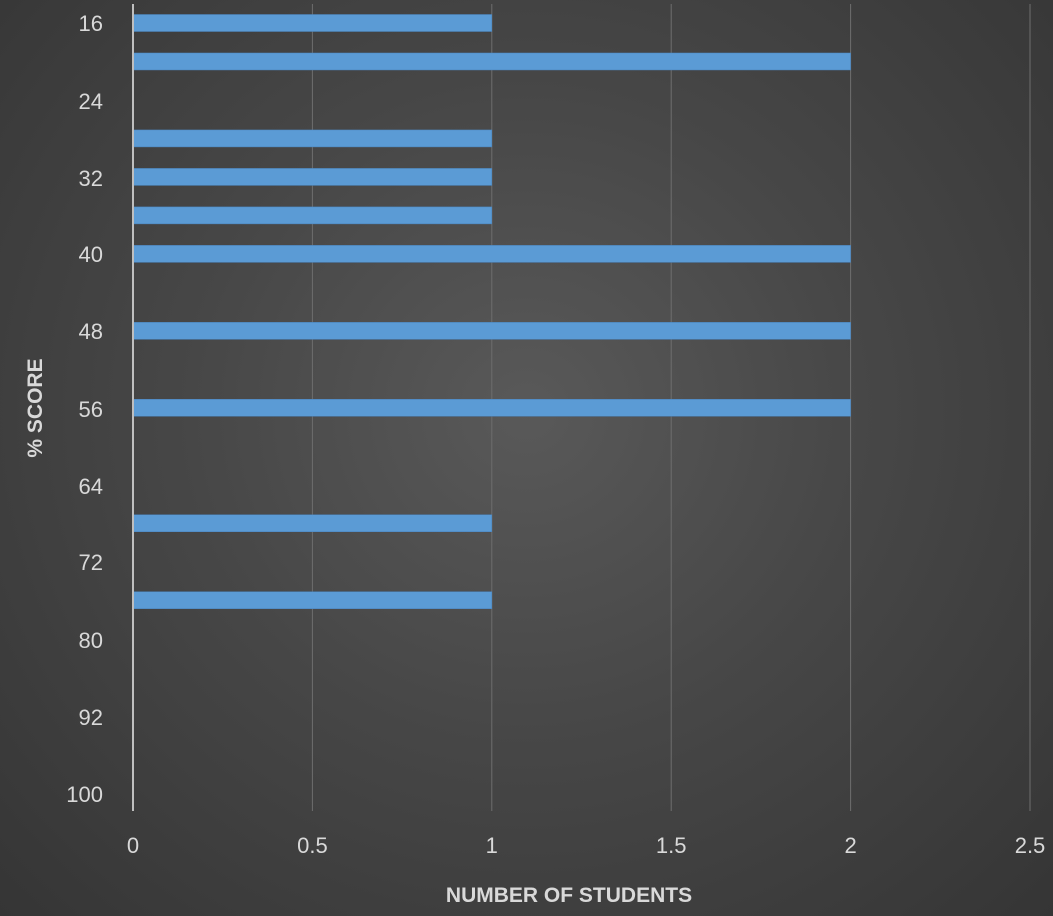 The height and width of the screenshot is (916, 1053). I want to click on y-tick-label: 48, so click(91, 331).